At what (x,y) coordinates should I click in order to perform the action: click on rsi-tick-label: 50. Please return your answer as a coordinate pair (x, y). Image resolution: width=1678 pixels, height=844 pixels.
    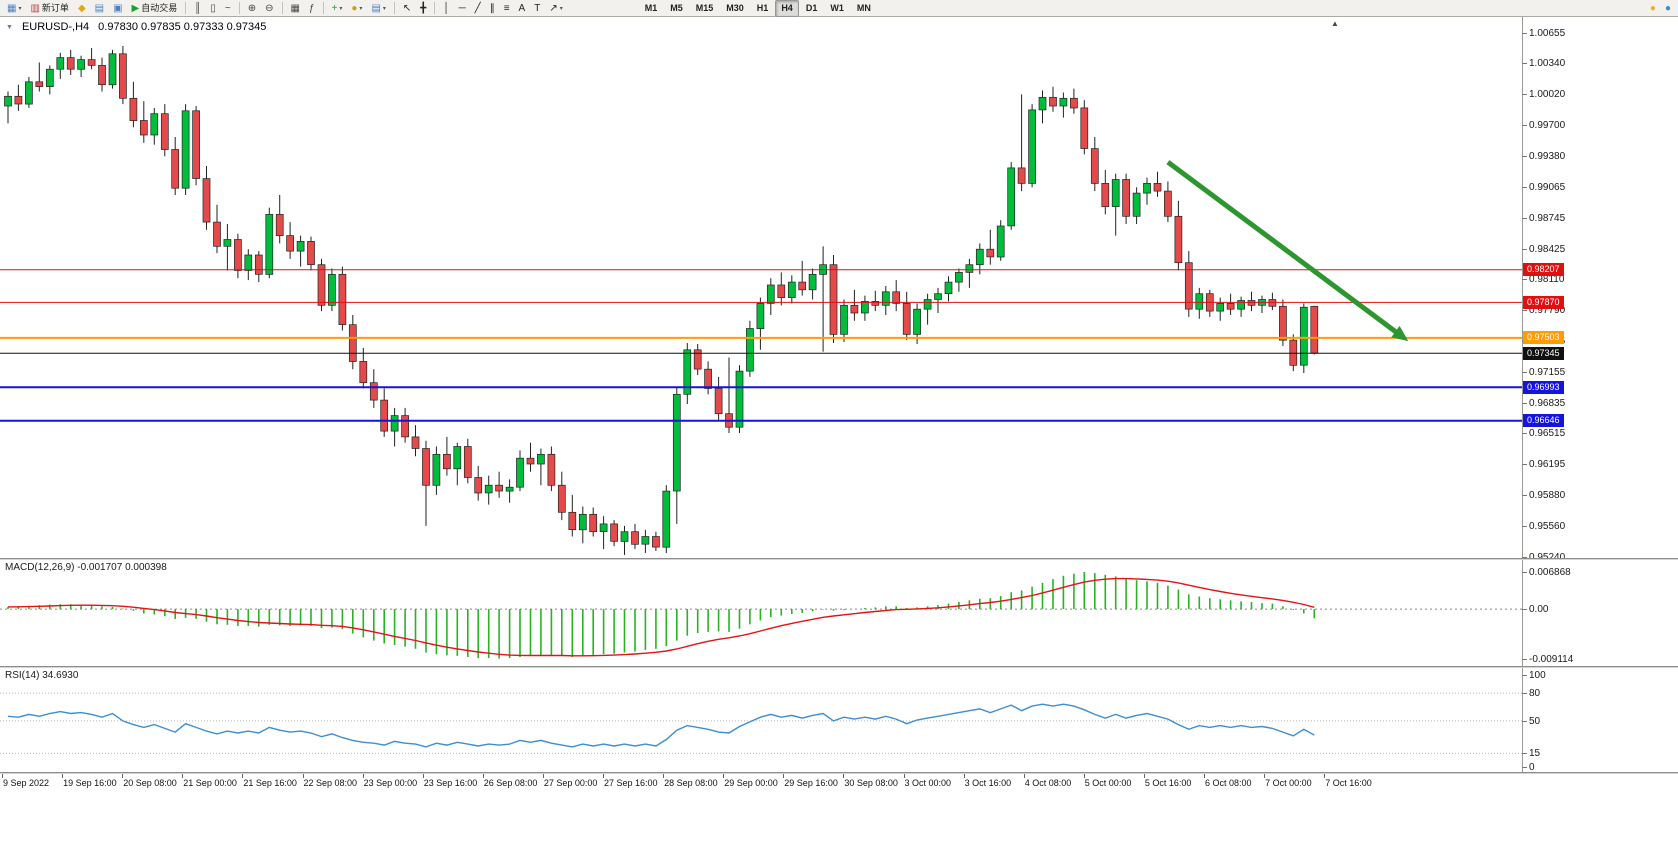
    Looking at the image, I should click on (1535, 721).